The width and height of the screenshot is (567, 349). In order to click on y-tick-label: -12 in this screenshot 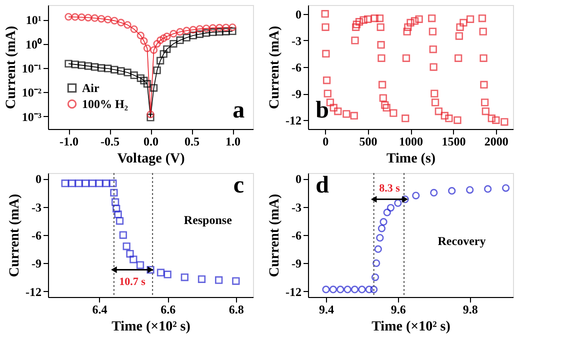, I will do `click(294, 291)`.